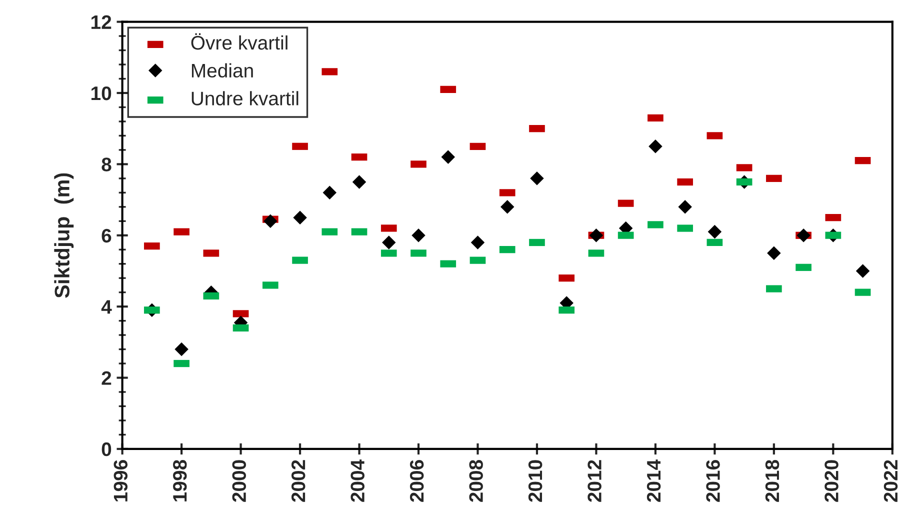 This screenshot has height=519, width=906. Describe the element at coordinates (64, 235) in the screenshot. I see `y-axis-title: Siktdjup (m)` at that location.